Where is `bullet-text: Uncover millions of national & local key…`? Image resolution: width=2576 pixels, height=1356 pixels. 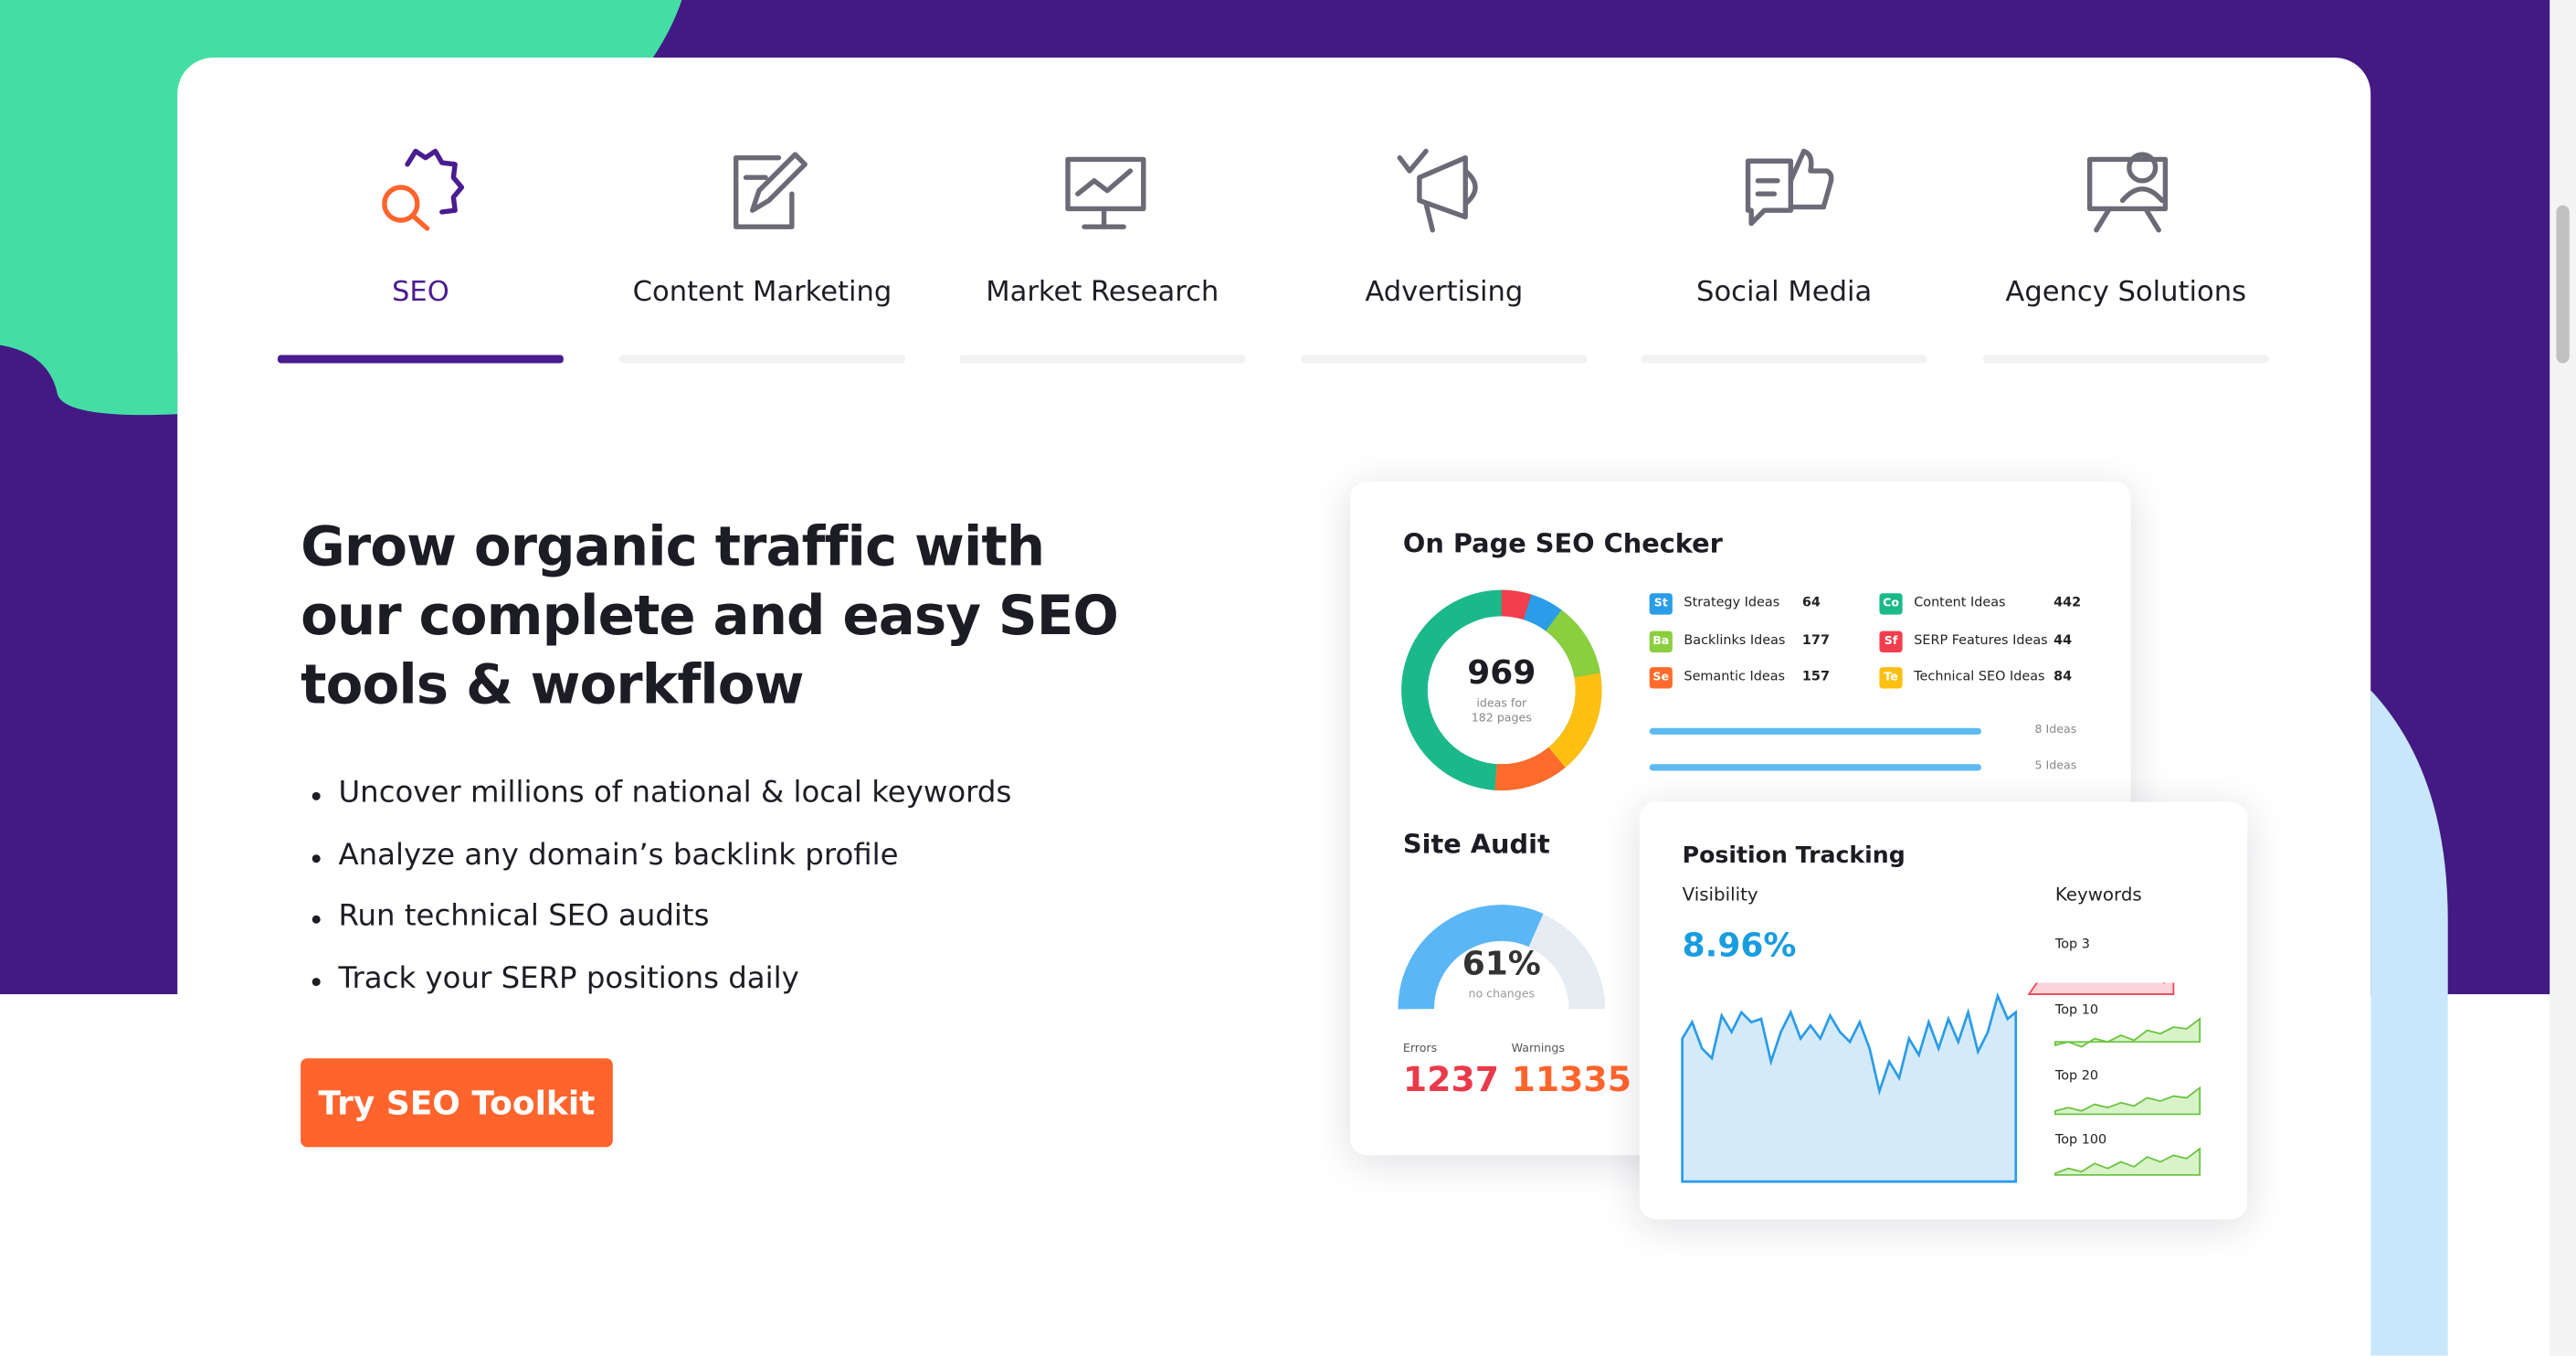 bullet-text: Uncover millions of national & local key… is located at coordinates (675, 792).